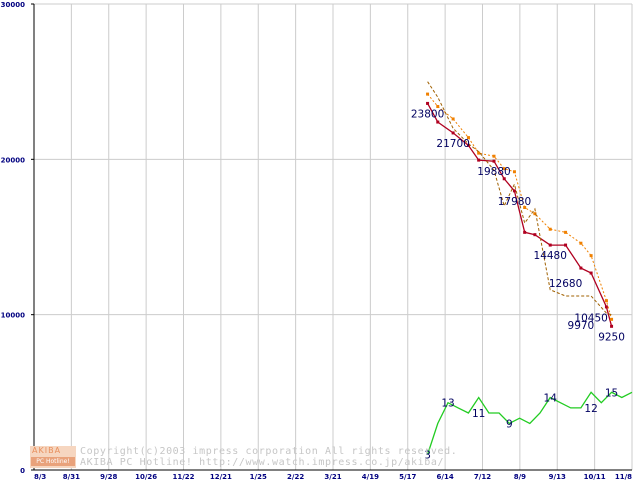 The image size is (640, 480). Describe the element at coordinates (514, 202) in the screenshot. I see `price-label: 17980` at that location.